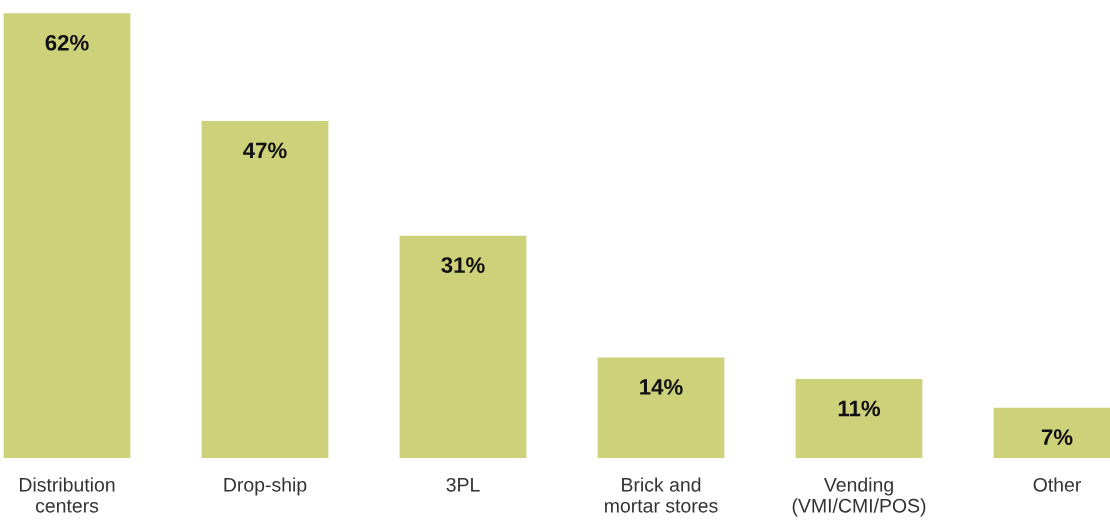  I want to click on data-label: 31%, so click(463, 265).